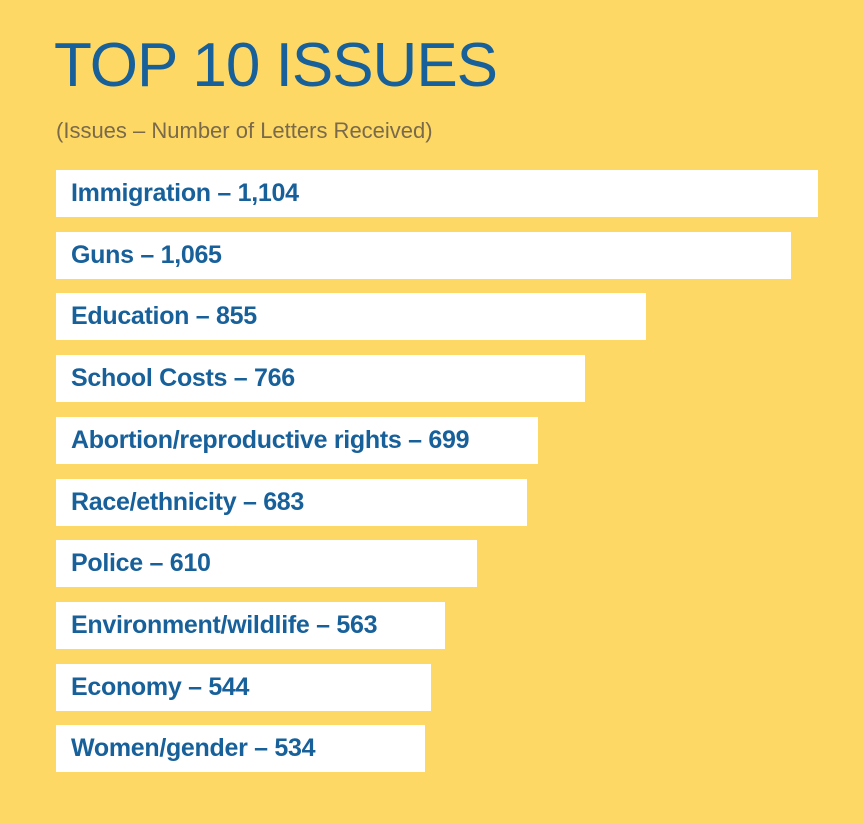  What do you see at coordinates (185, 193) in the screenshot?
I see `bar-data-label: Immigration – 1,104` at bounding box center [185, 193].